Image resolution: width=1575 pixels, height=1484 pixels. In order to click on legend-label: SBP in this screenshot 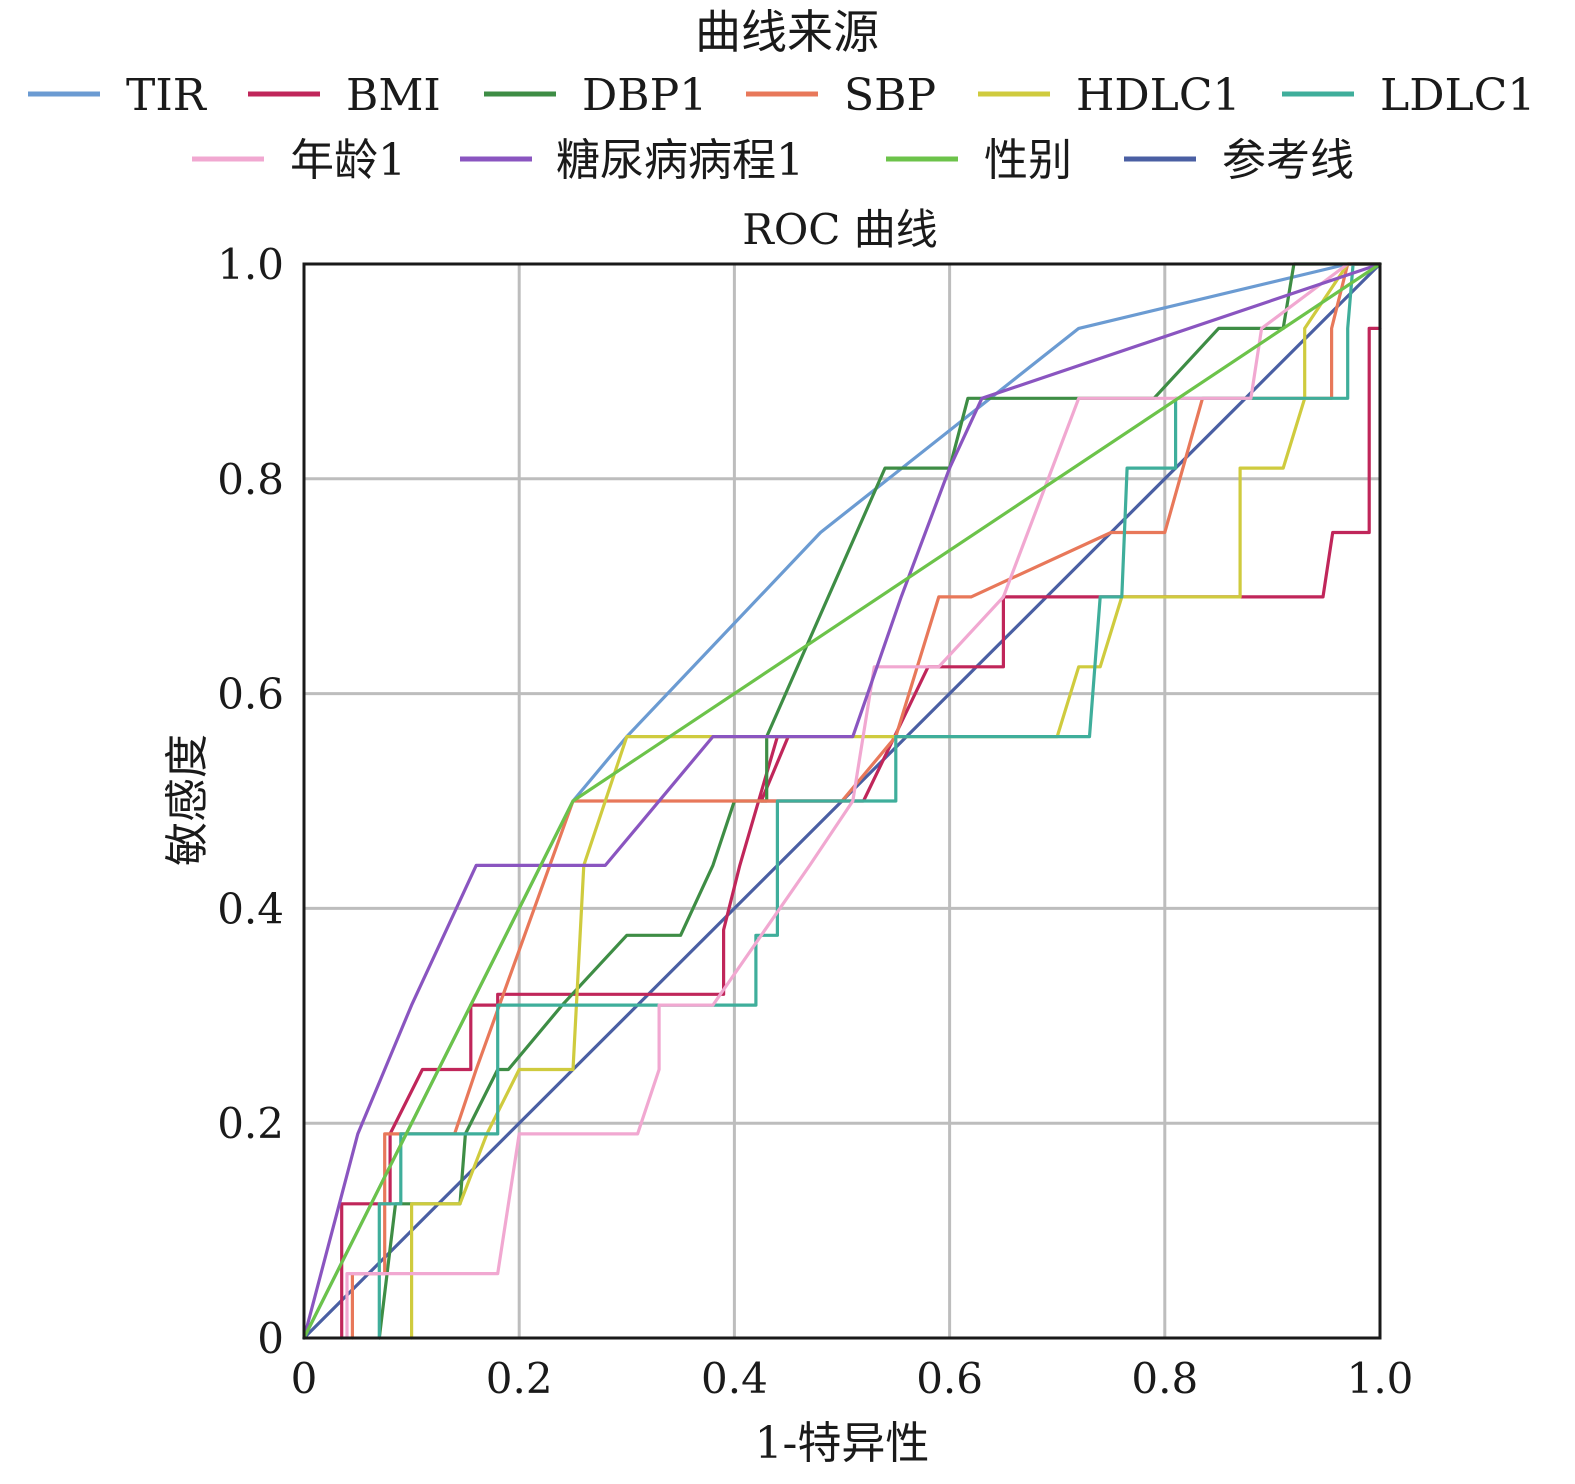, I will do `click(890, 95)`.